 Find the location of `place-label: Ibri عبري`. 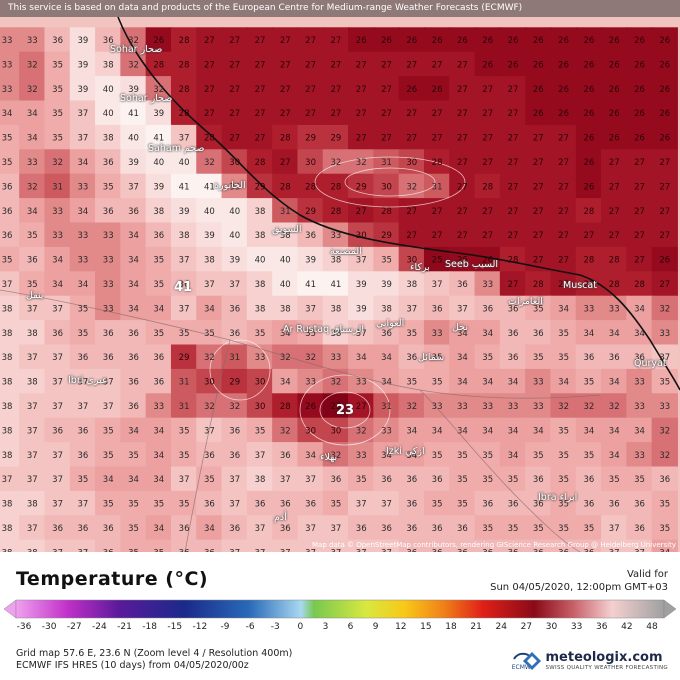

place-label: Ibri عبري is located at coordinates (88, 380).